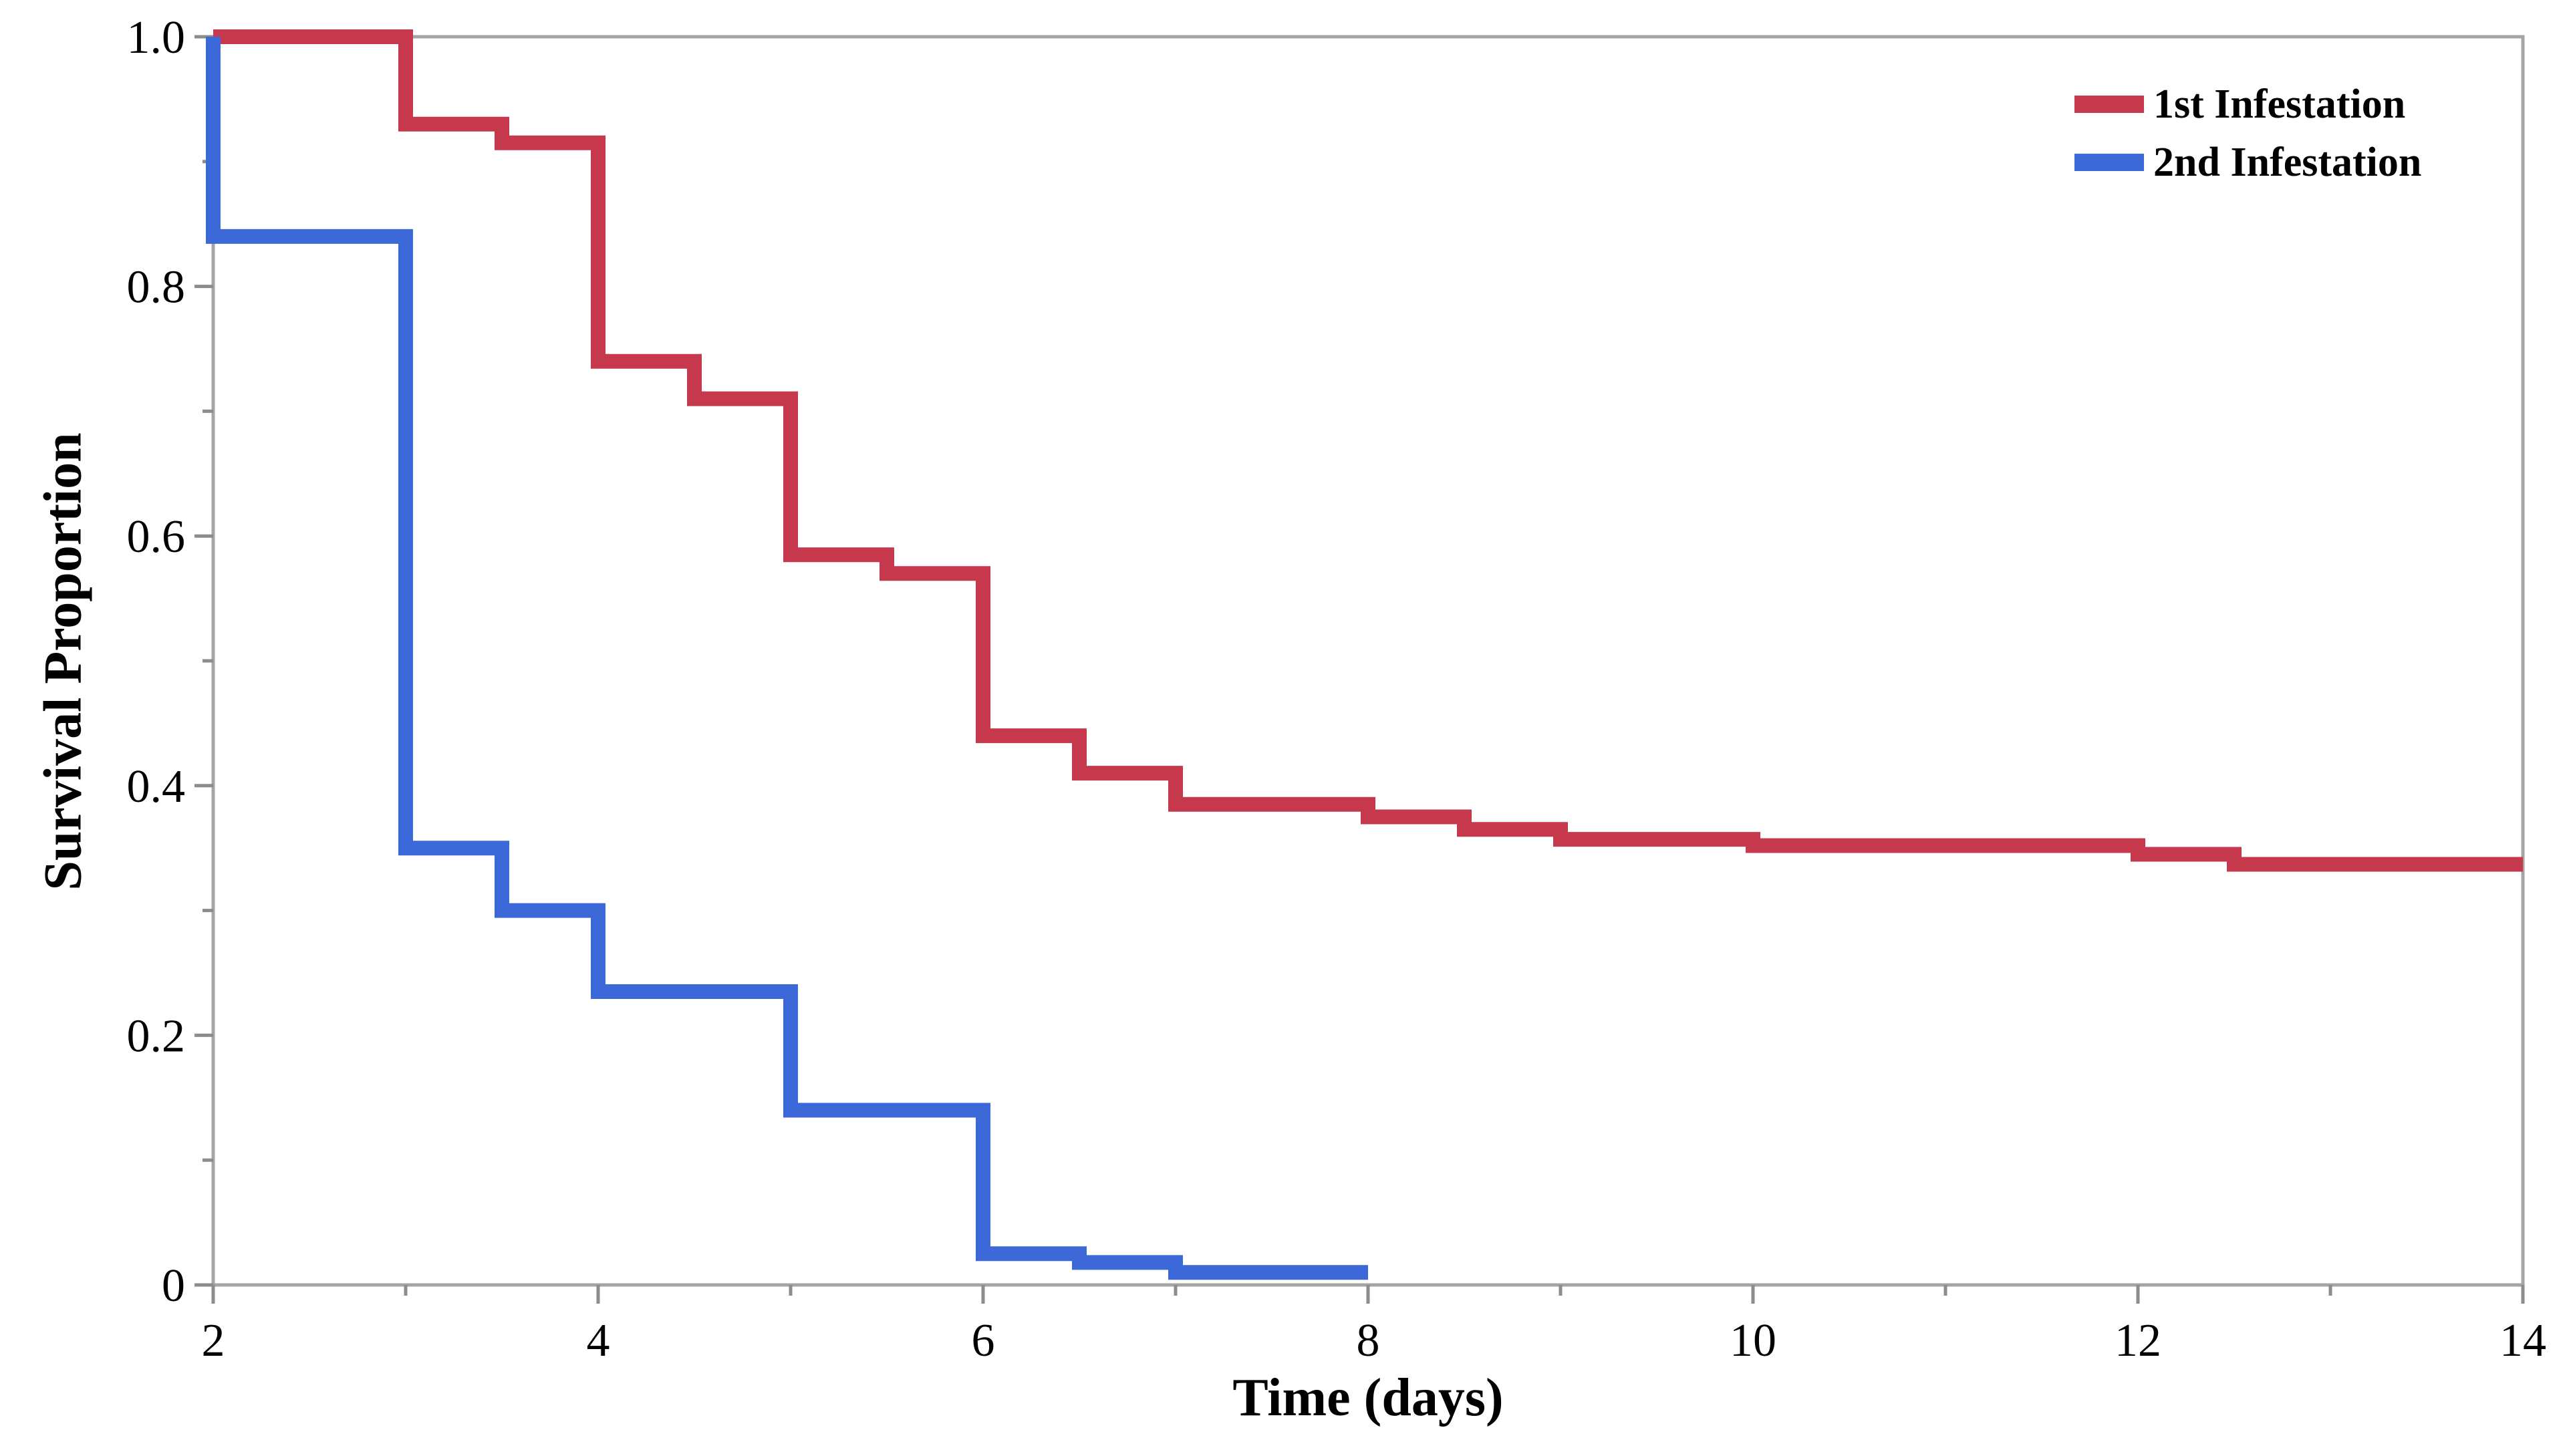 The image size is (2565, 1456). Describe the element at coordinates (1368, 1340) in the screenshot. I see `x-axis-tick-label: 8` at that location.